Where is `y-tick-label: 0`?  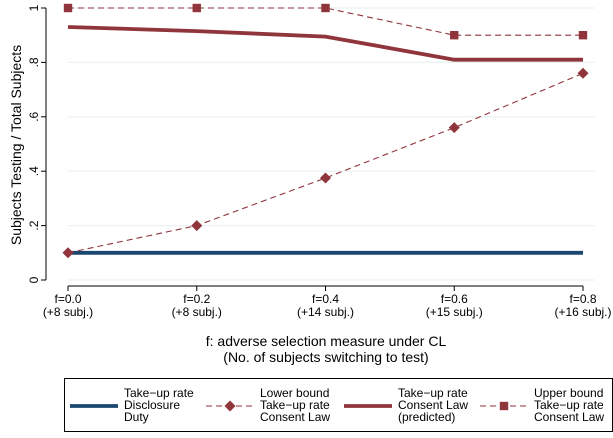
y-tick-label: 0 is located at coordinates (34, 279).